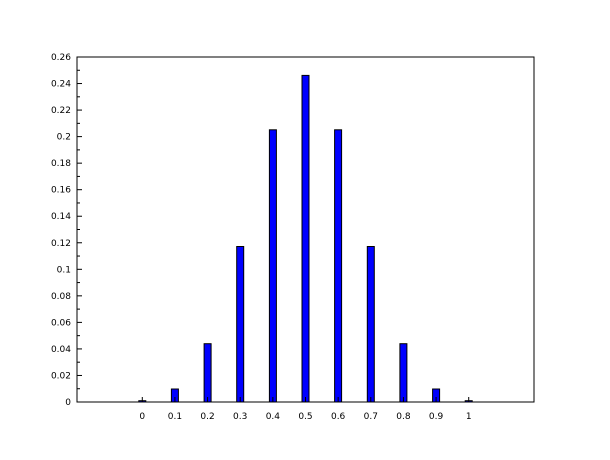  I want to click on y-tick-label: 0.06, so click(61, 323).